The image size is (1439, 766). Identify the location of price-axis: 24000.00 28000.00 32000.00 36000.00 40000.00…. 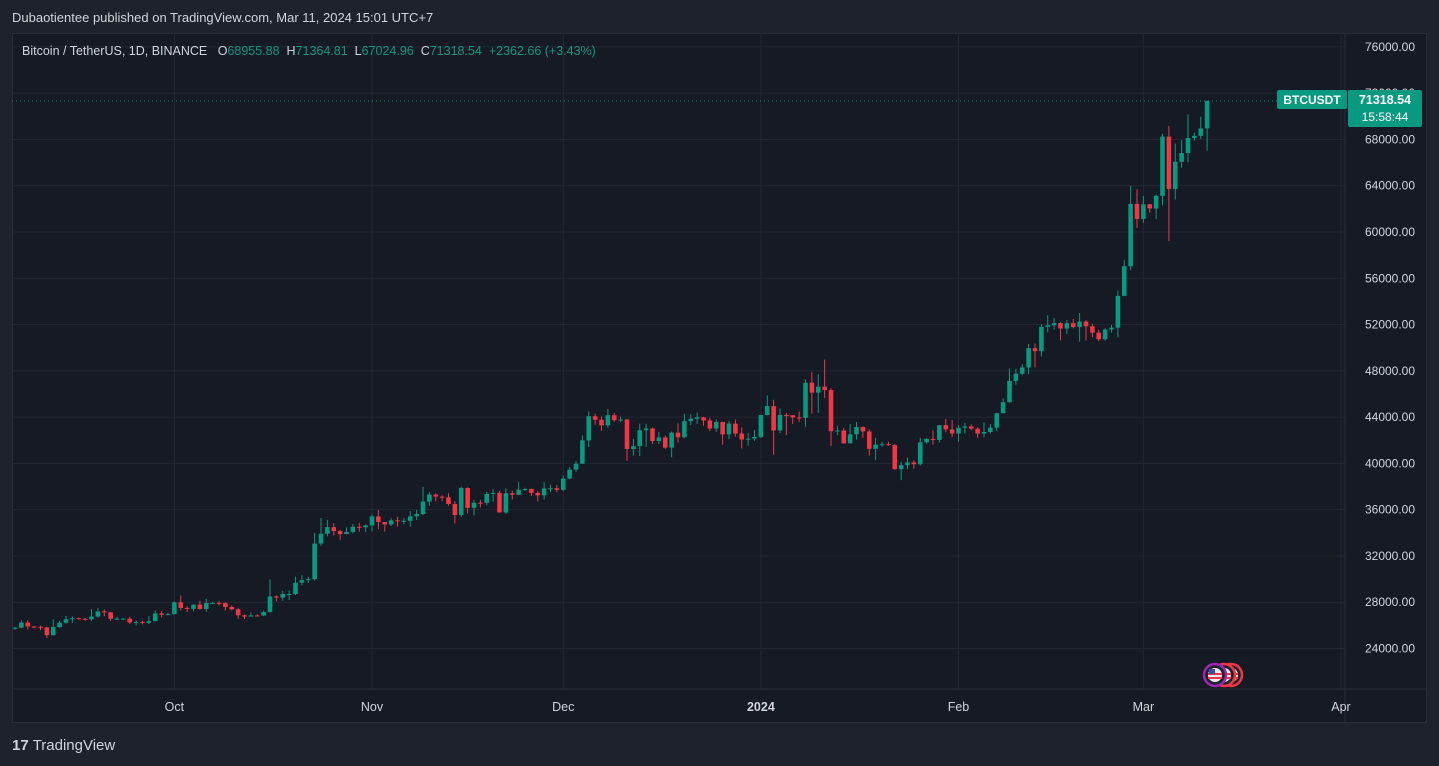
(1390, 348).